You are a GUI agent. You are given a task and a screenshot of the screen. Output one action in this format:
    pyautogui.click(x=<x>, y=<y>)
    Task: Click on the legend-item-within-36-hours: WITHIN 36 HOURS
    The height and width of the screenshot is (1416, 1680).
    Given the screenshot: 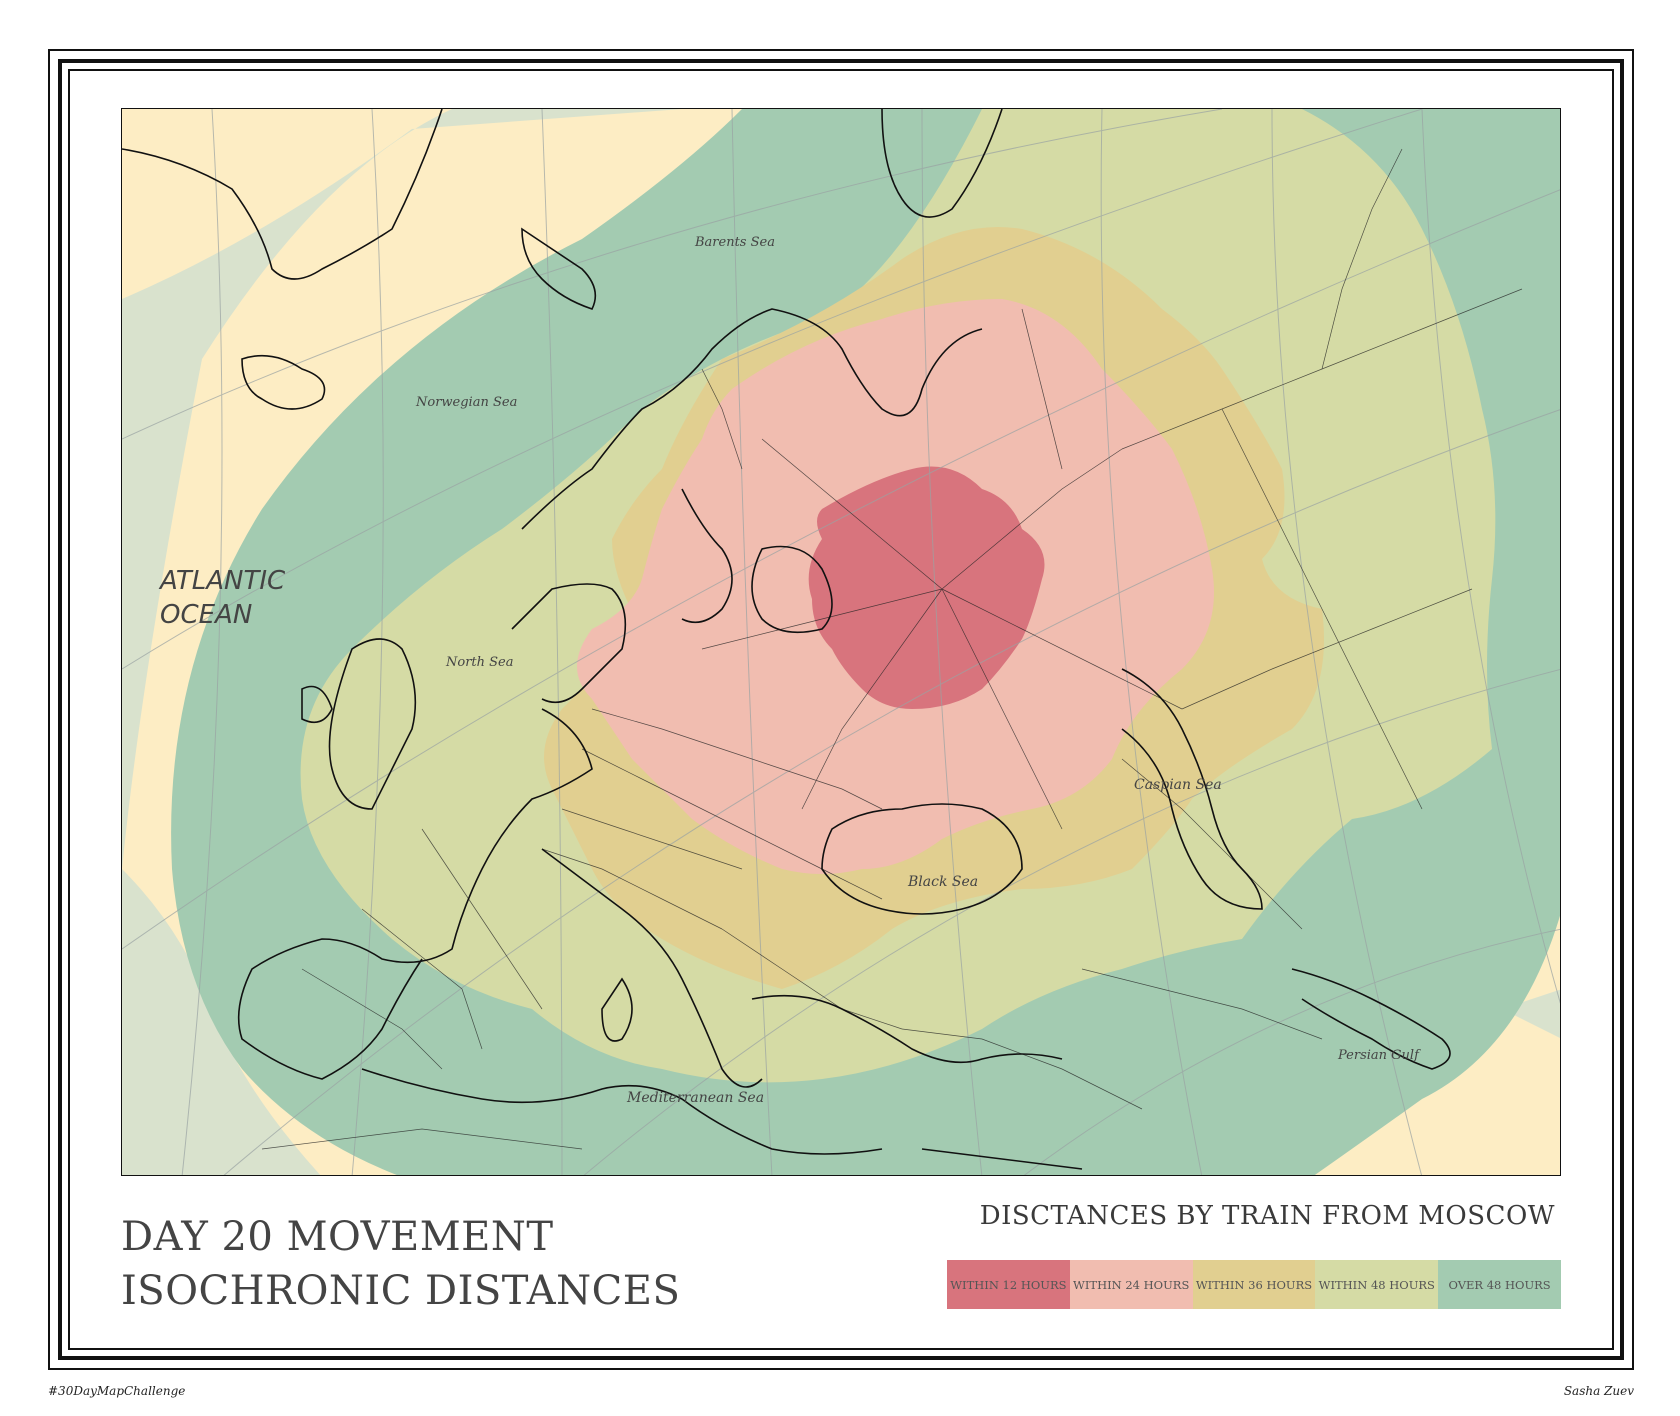 What is the action you would take?
    pyautogui.click(x=1254, y=1284)
    